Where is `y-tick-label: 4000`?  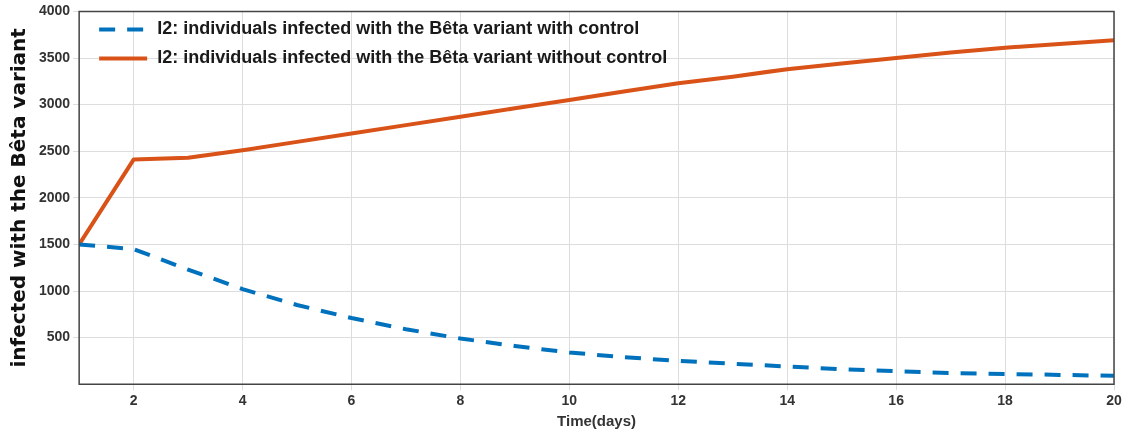 y-tick-label: 4000 is located at coordinates (54, 10).